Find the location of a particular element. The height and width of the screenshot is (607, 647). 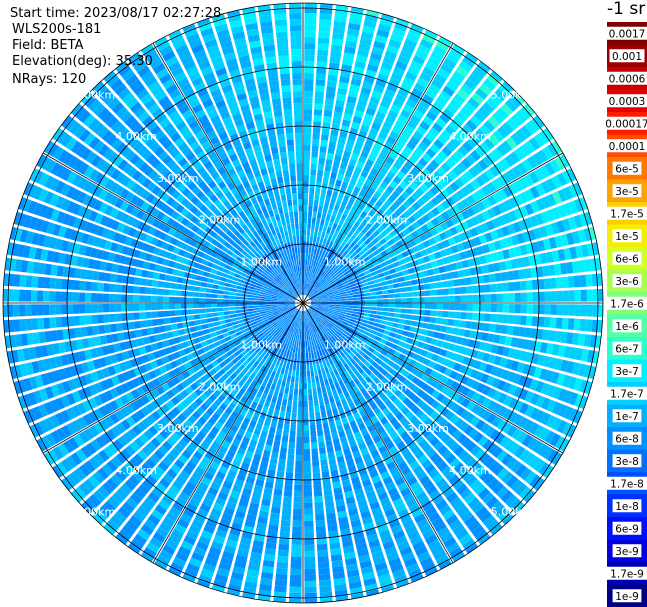

colorbar-title: -1 sr is located at coordinates (626, 9).